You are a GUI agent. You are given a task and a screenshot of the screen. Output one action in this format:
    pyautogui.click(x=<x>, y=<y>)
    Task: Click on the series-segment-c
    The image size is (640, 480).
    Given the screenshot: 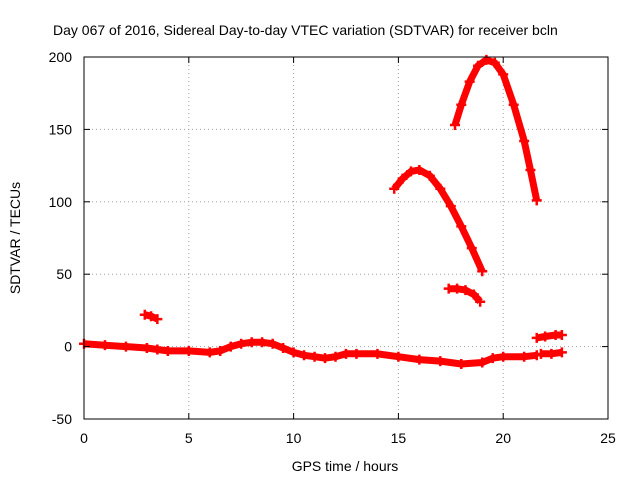 What is the action you would take?
    pyautogui.click(x=464, y=295)
    